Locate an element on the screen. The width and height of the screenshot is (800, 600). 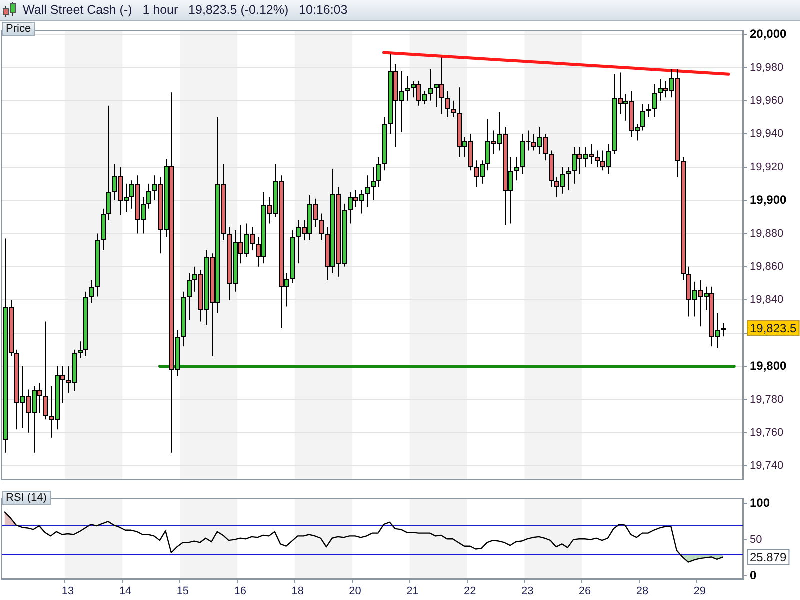
y-tick-label: 19,900 is located at coordinates (769, 199).